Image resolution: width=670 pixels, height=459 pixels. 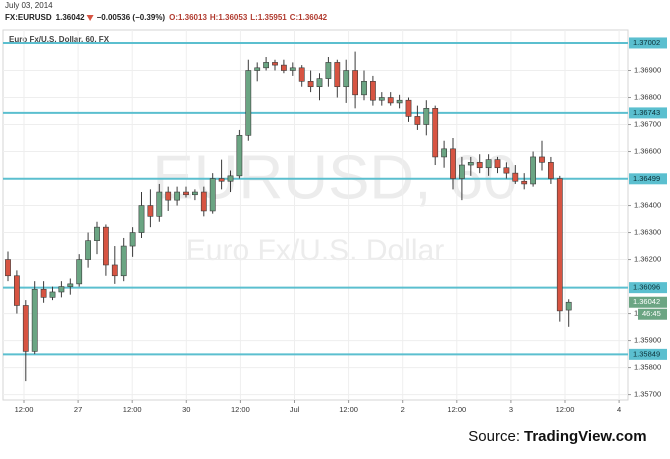 What do you see at coordinates (309, 17) in the screenshot?
I see `header-field: C:1.36042` at bounding box center [309, 17].